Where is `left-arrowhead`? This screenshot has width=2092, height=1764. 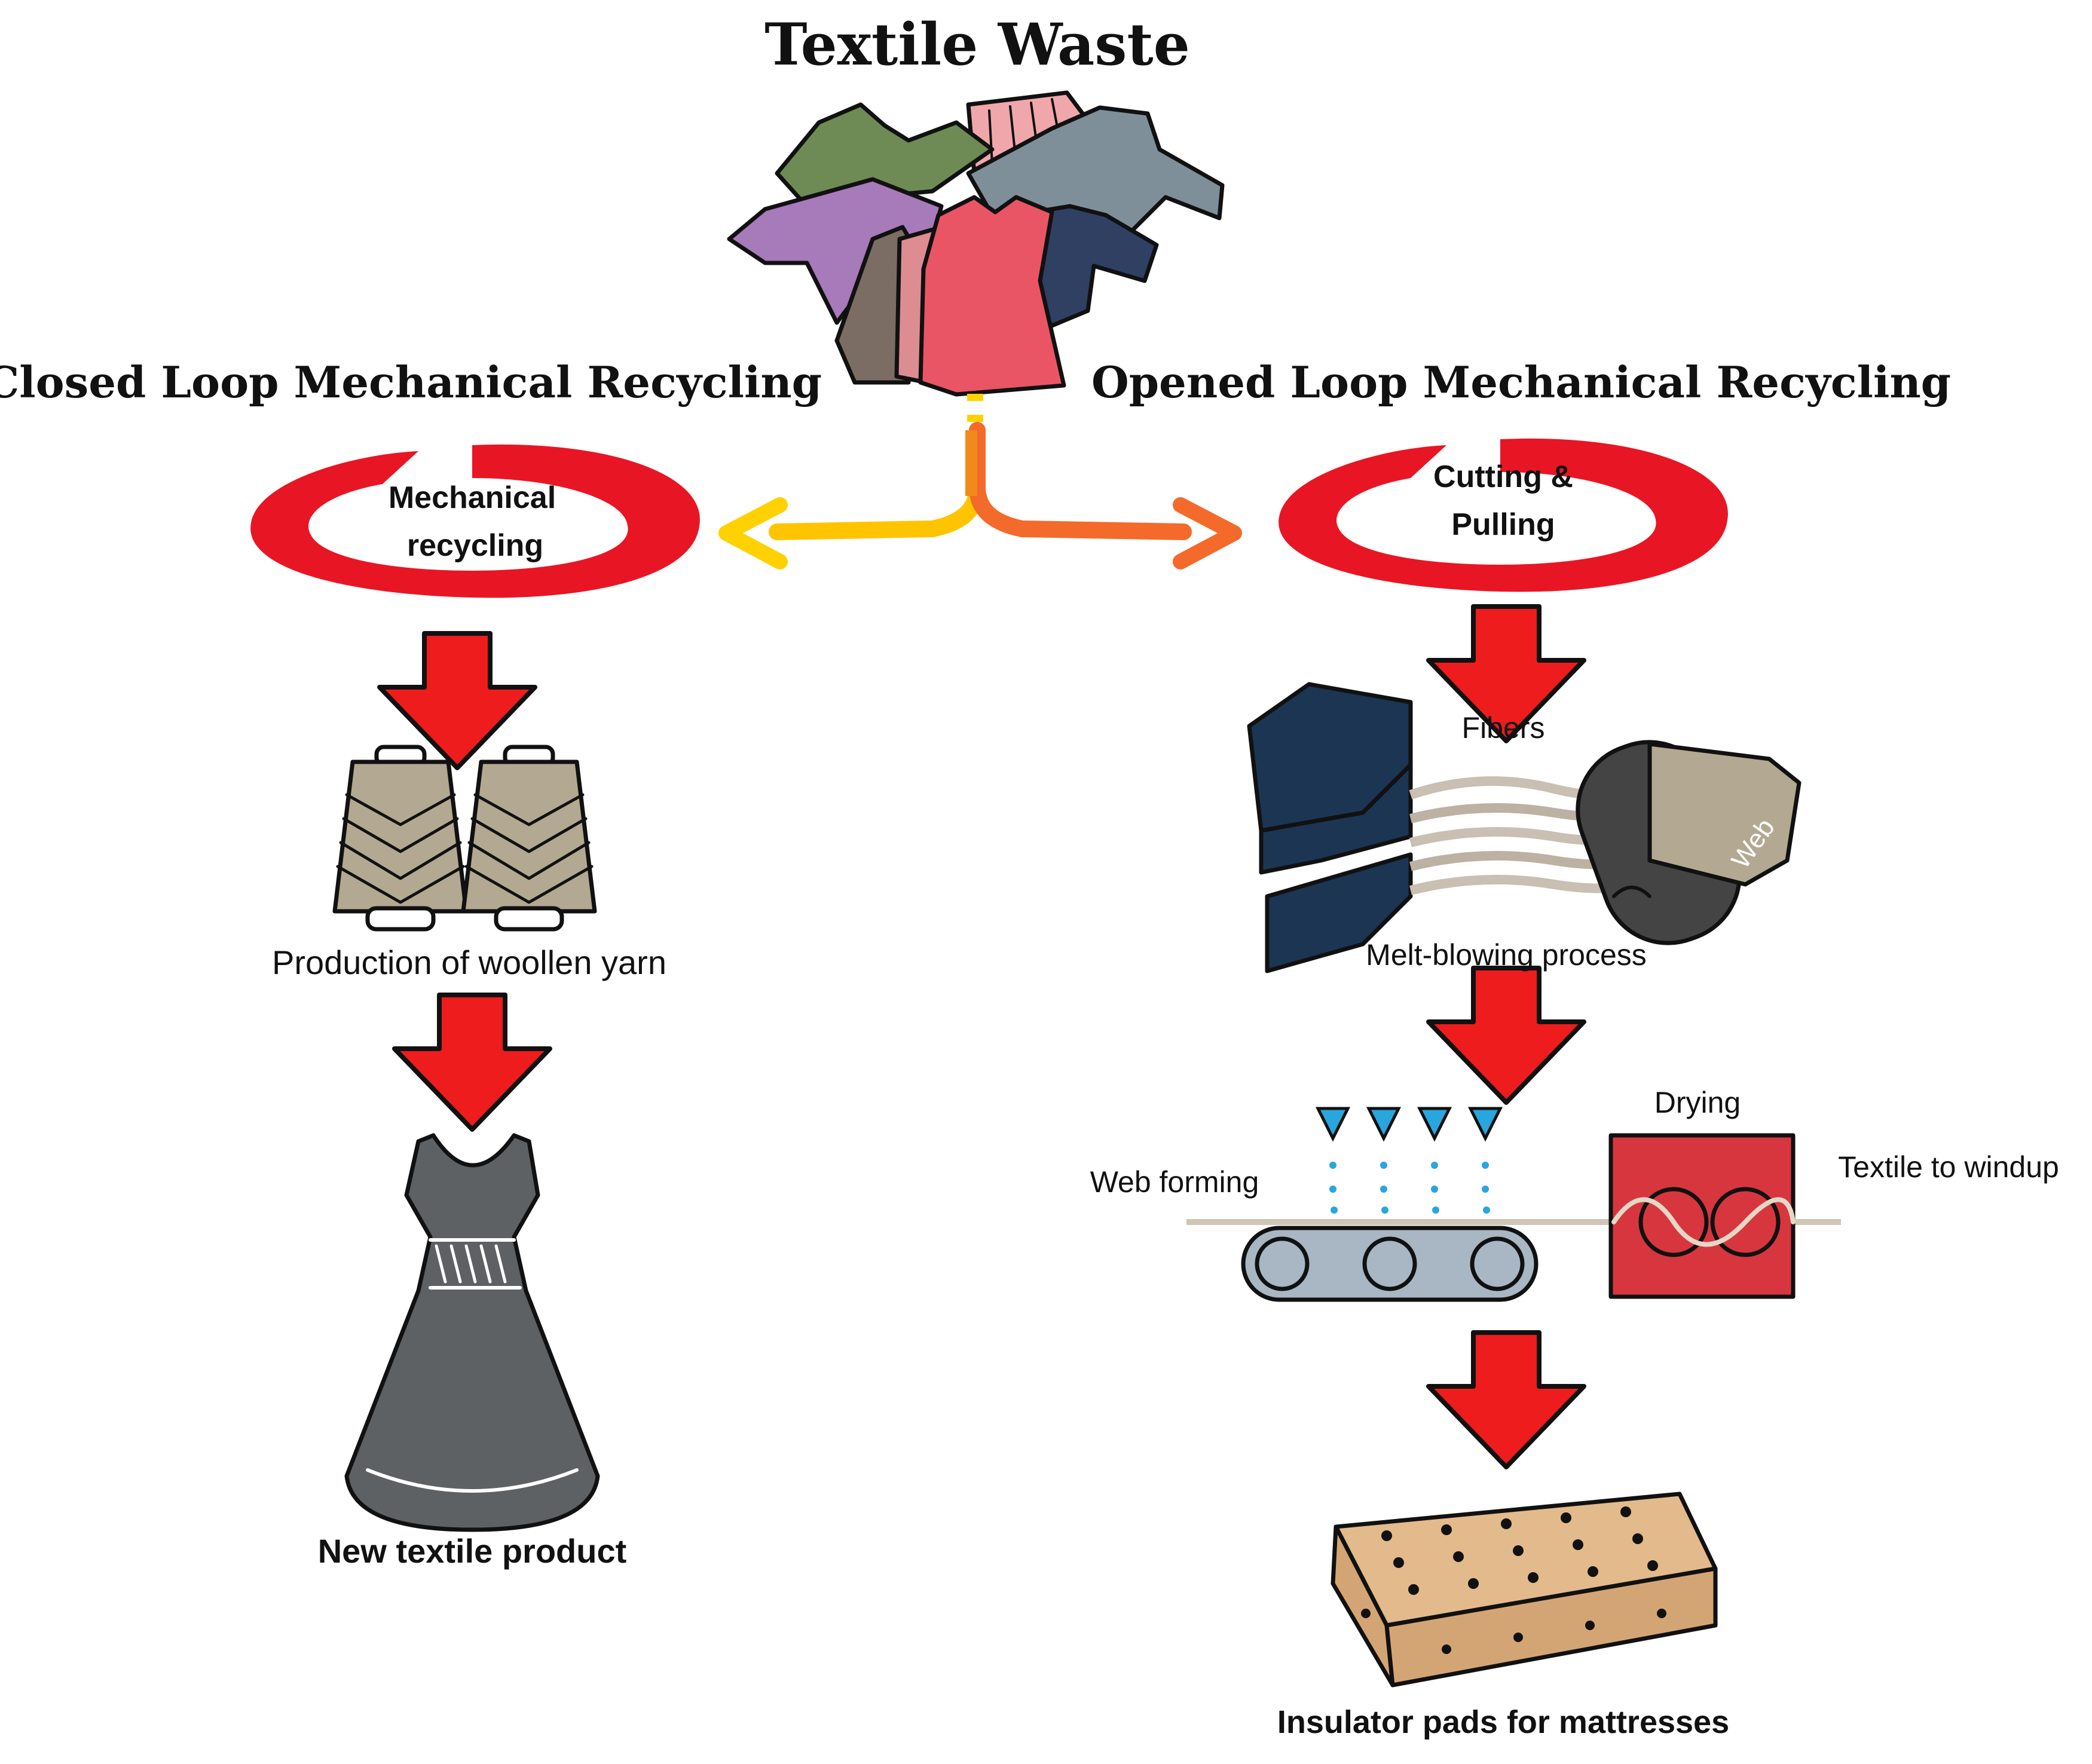
left-arrowhead is located at coordinates (753, 533).